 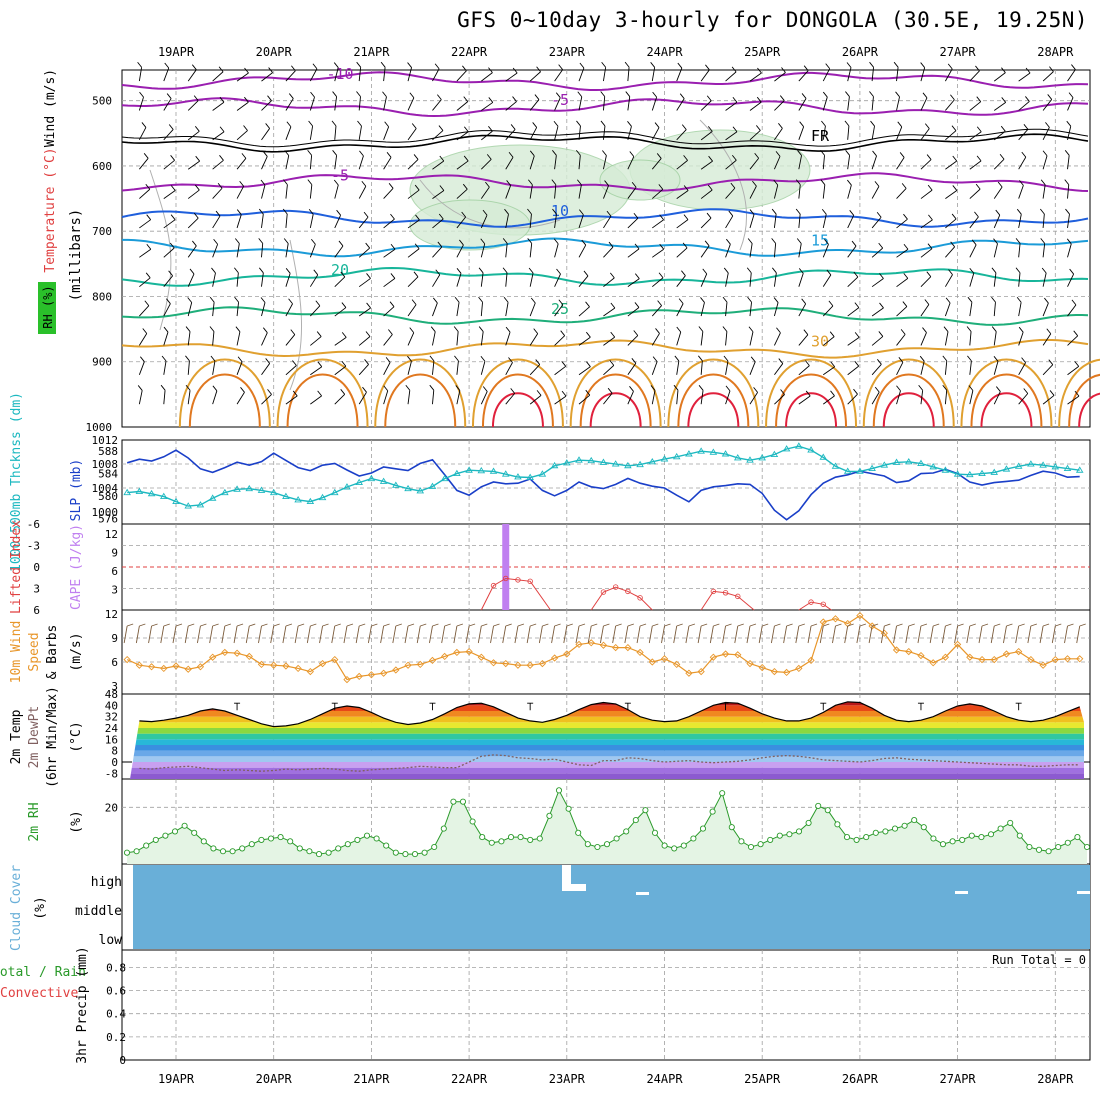 What do you see at coordinates (76, 651) in the screenshot?
I see `axis-label: (m/s)` at bounding box center [76, 651].